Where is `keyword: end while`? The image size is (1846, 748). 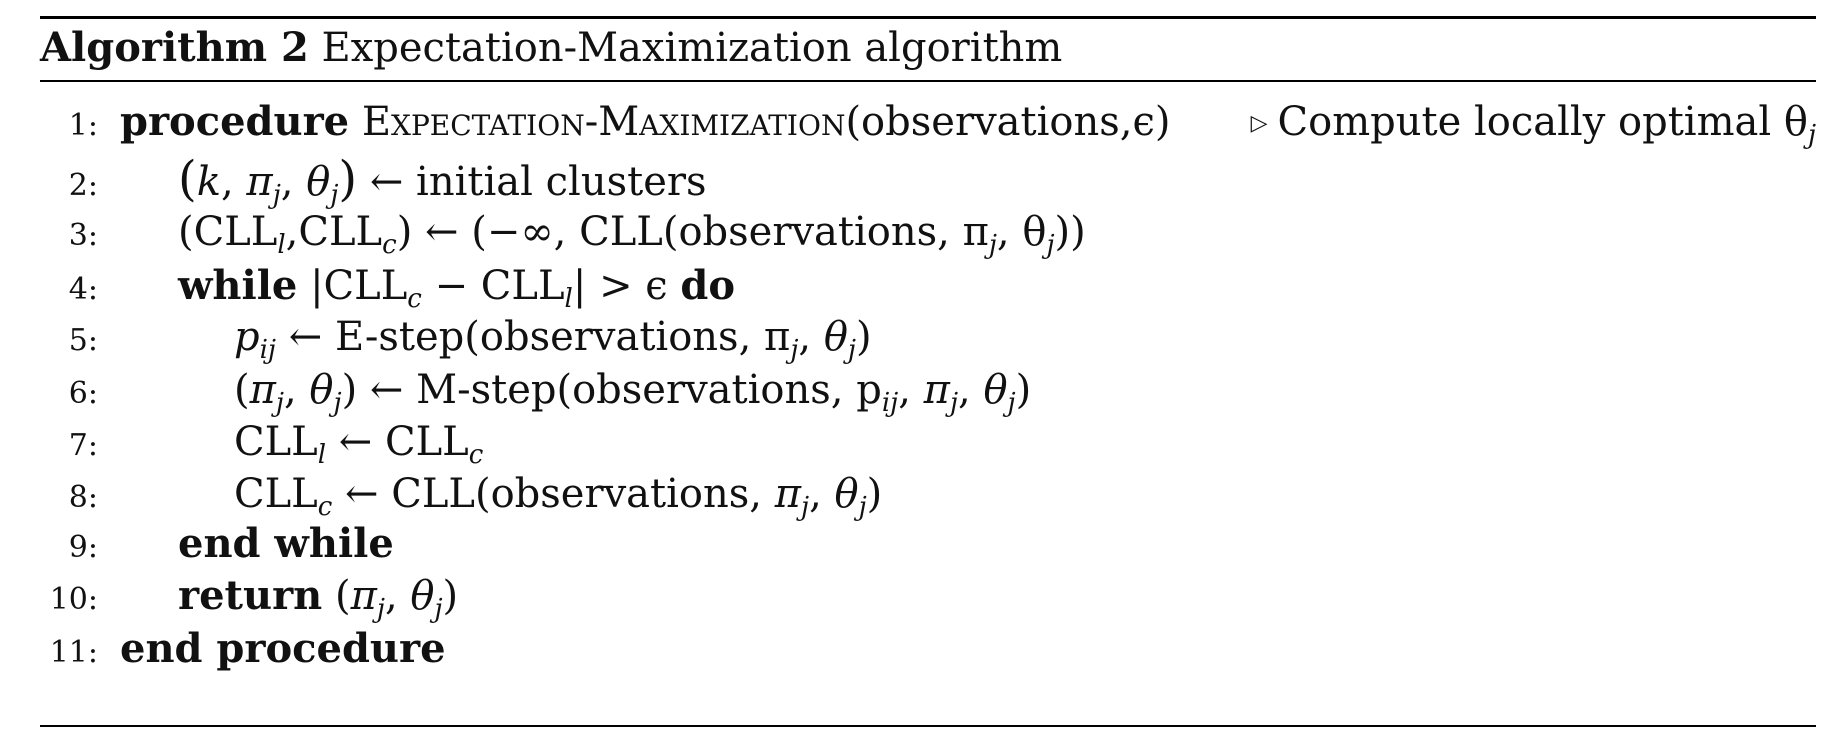
keyword: end while is located at coordinates (286, 543).